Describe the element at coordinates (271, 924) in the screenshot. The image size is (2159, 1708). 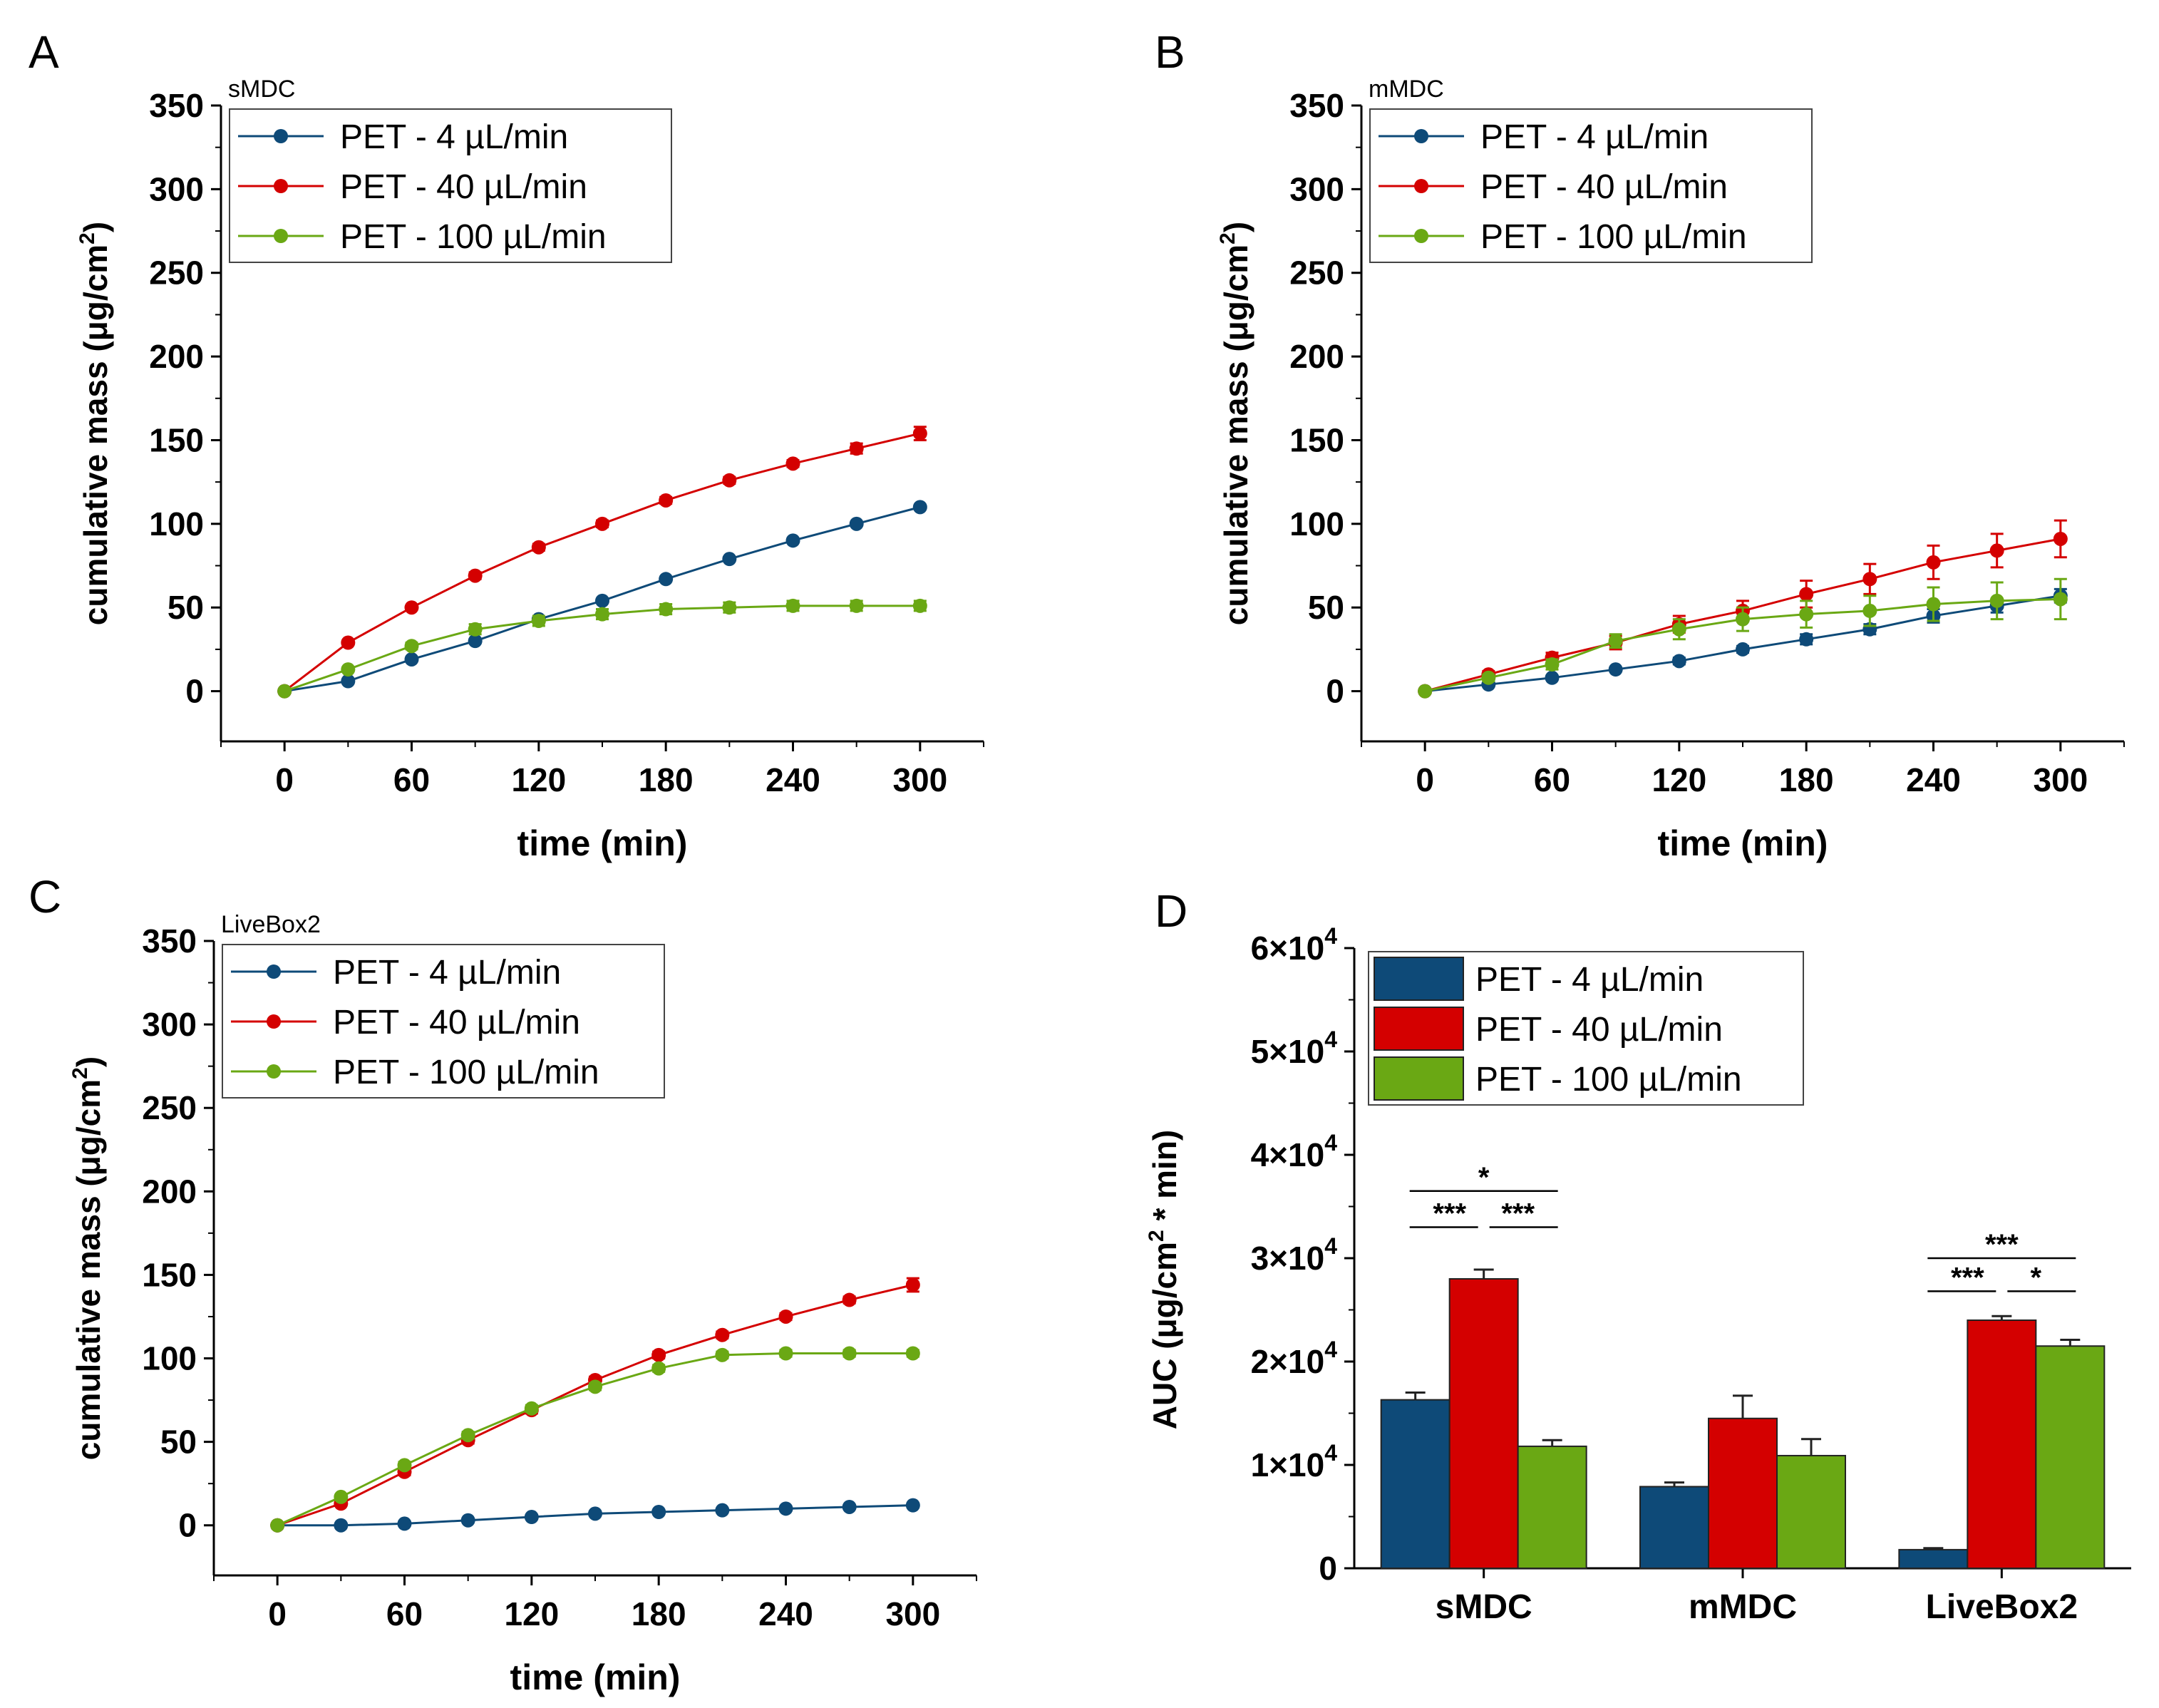
I see `chart-title: LiveBox2` at that location.